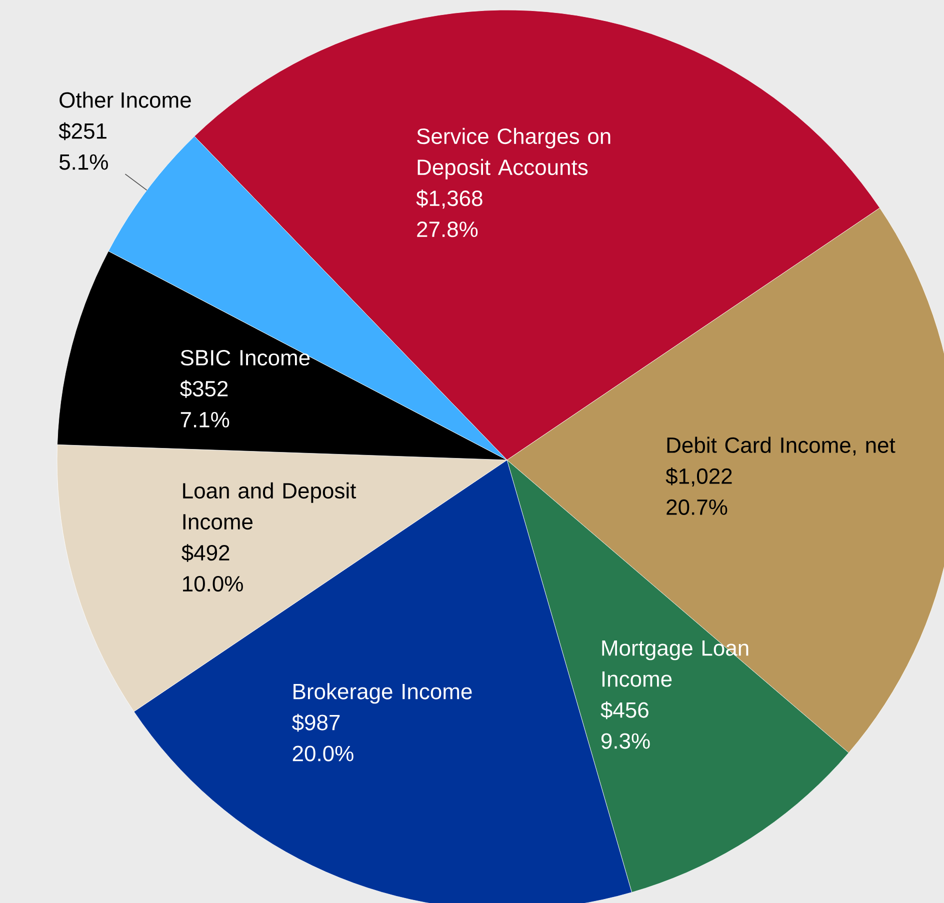 The image size is (944, 903). I want to click on slice-label: Brokerage Income, so click(383, 693).